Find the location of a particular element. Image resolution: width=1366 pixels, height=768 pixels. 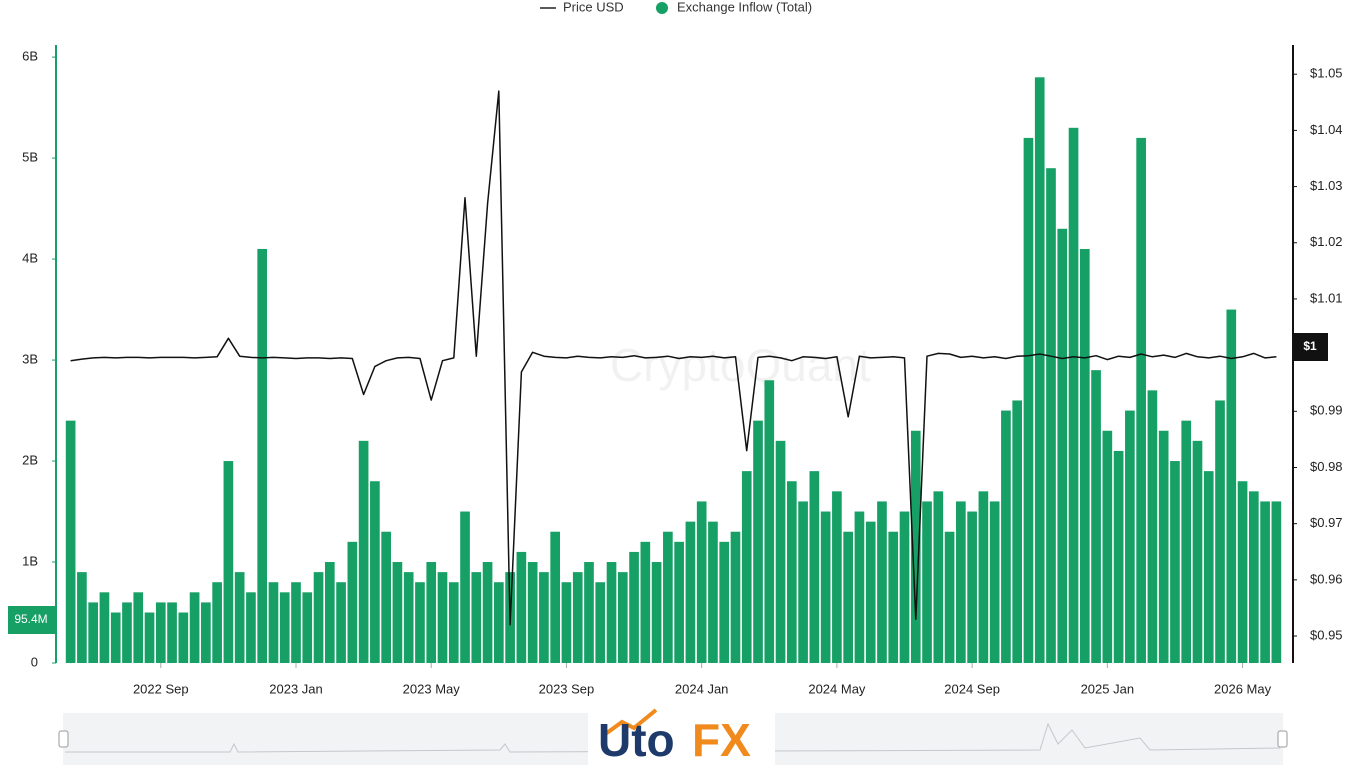

y2-tick-label: $1.03 is located at coordinates (1326, 185).